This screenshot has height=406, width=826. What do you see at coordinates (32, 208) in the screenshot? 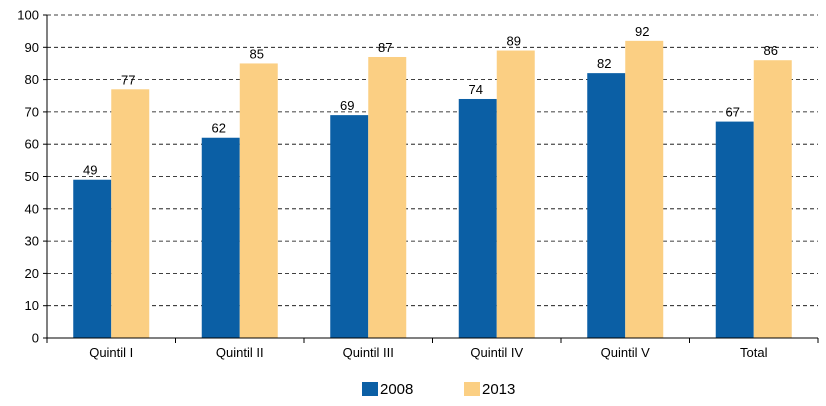
I see `y-tick-label: 40` at bounding box center [32, 208].